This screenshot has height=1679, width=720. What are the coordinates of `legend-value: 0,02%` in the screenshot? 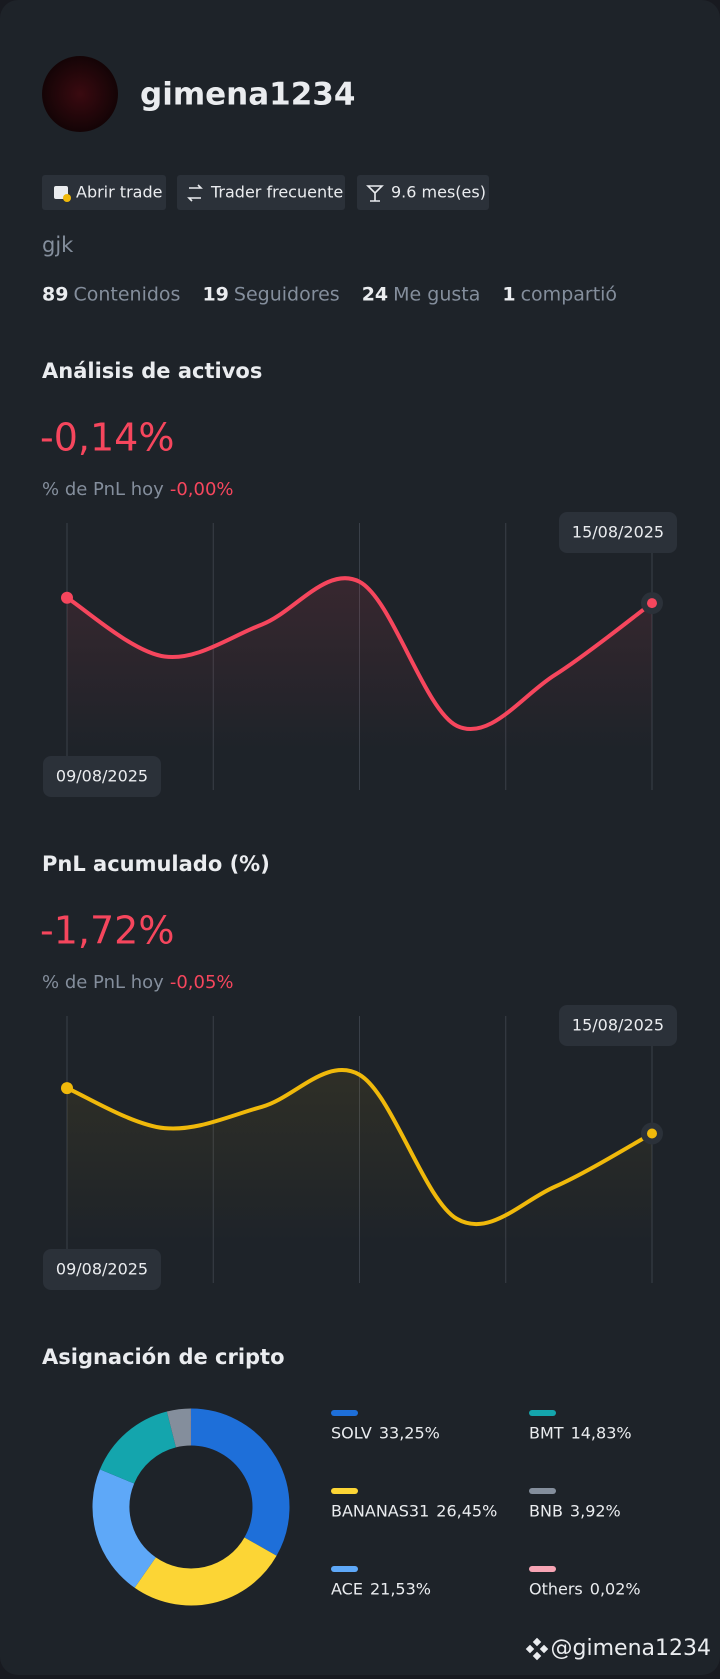 It's located at (615, 1589).